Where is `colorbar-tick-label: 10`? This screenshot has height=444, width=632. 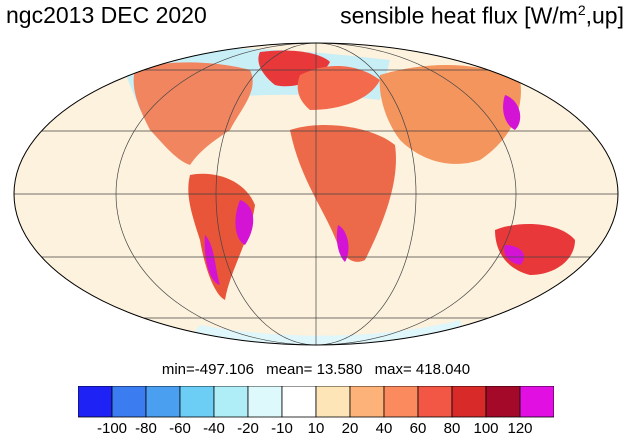
colorbar-tick-label: 10 is located at coordinates (316, 428).